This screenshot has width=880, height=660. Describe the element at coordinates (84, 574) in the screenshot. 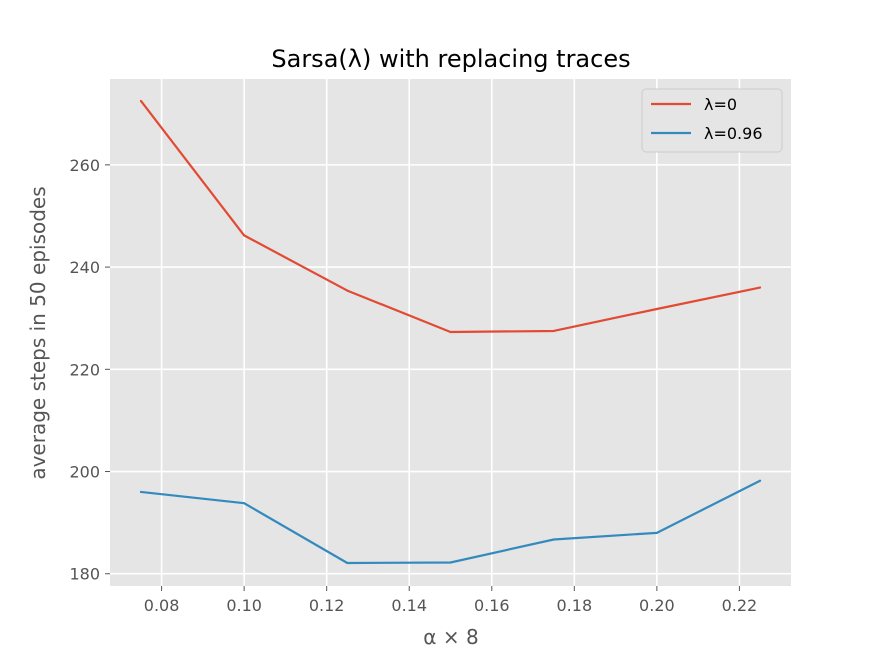

I see `y-tick-label: 180` at that location.